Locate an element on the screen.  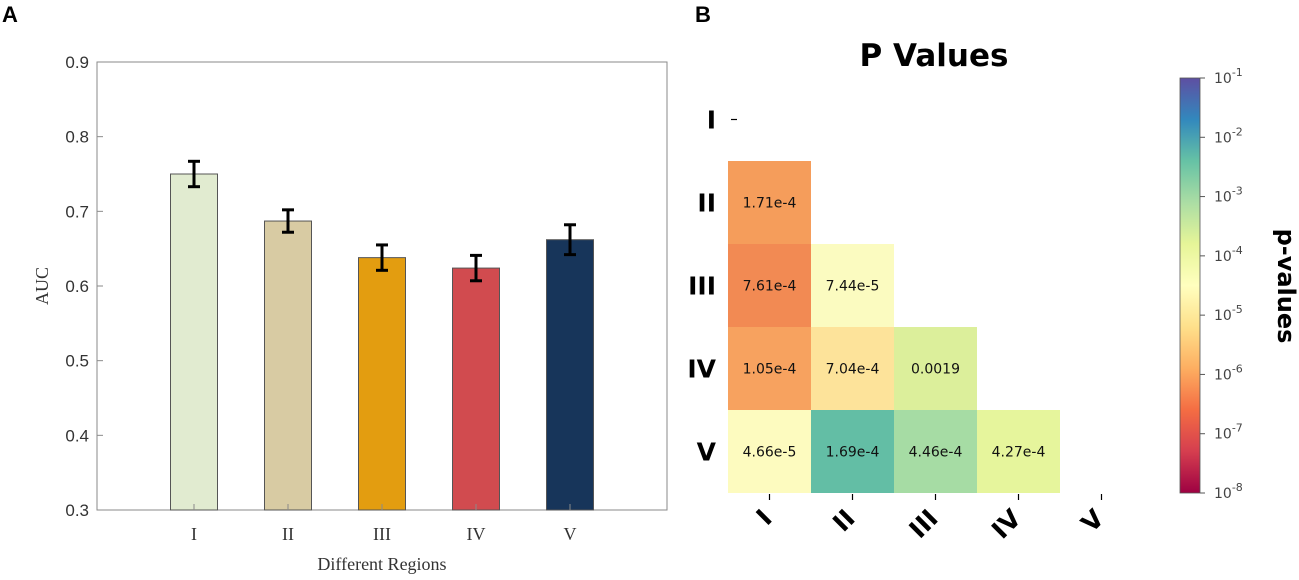
colorbar-tick-label: 10⁻⁵ is located at coordinates (1228, 313).